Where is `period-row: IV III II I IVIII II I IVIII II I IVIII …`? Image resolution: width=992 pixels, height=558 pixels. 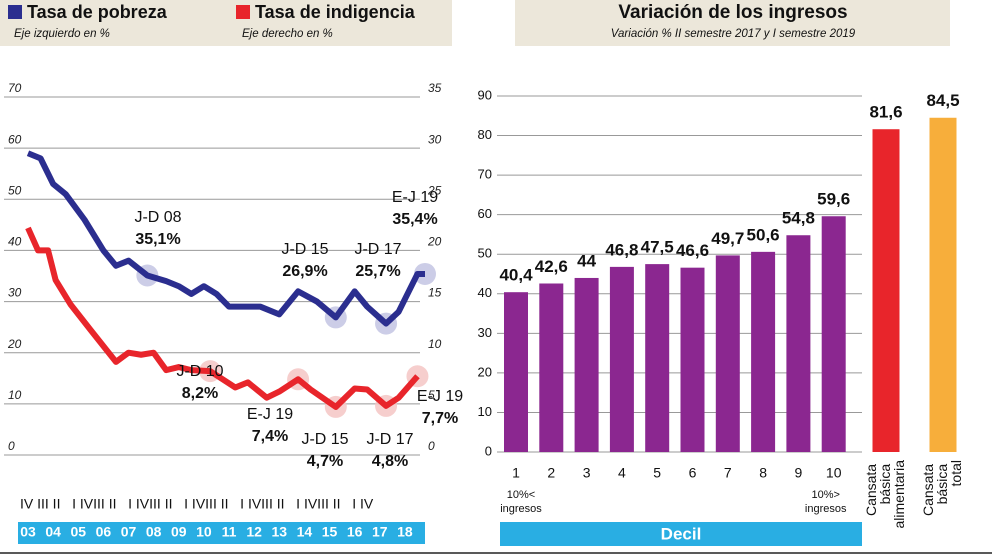 period-row: IV III II I IVIII II I IVIII II I IVIII … is located at coordinates (197, 504).